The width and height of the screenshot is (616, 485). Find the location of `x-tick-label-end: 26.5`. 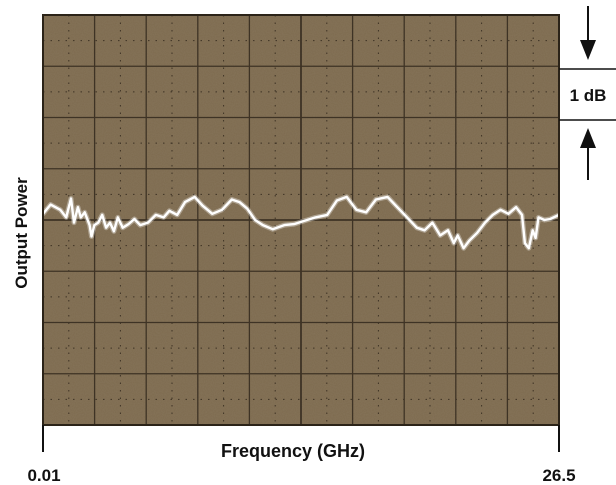

x-tick-label-end: 26.5 is located at coordinates (558, 475).